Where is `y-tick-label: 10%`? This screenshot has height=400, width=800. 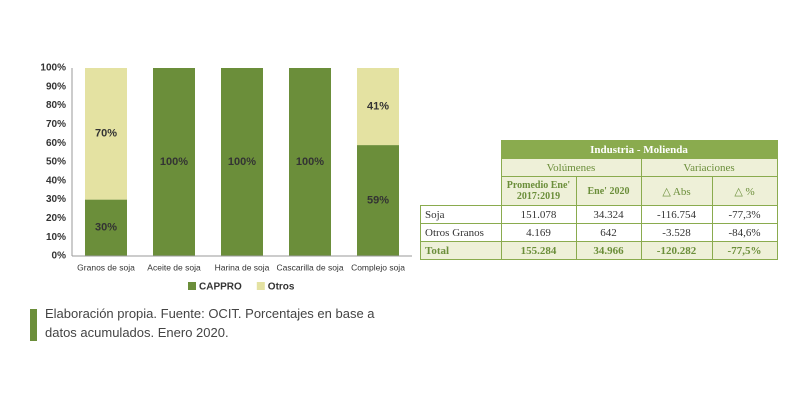 y-tick-label: 10% is located at coordinates (56, 237).